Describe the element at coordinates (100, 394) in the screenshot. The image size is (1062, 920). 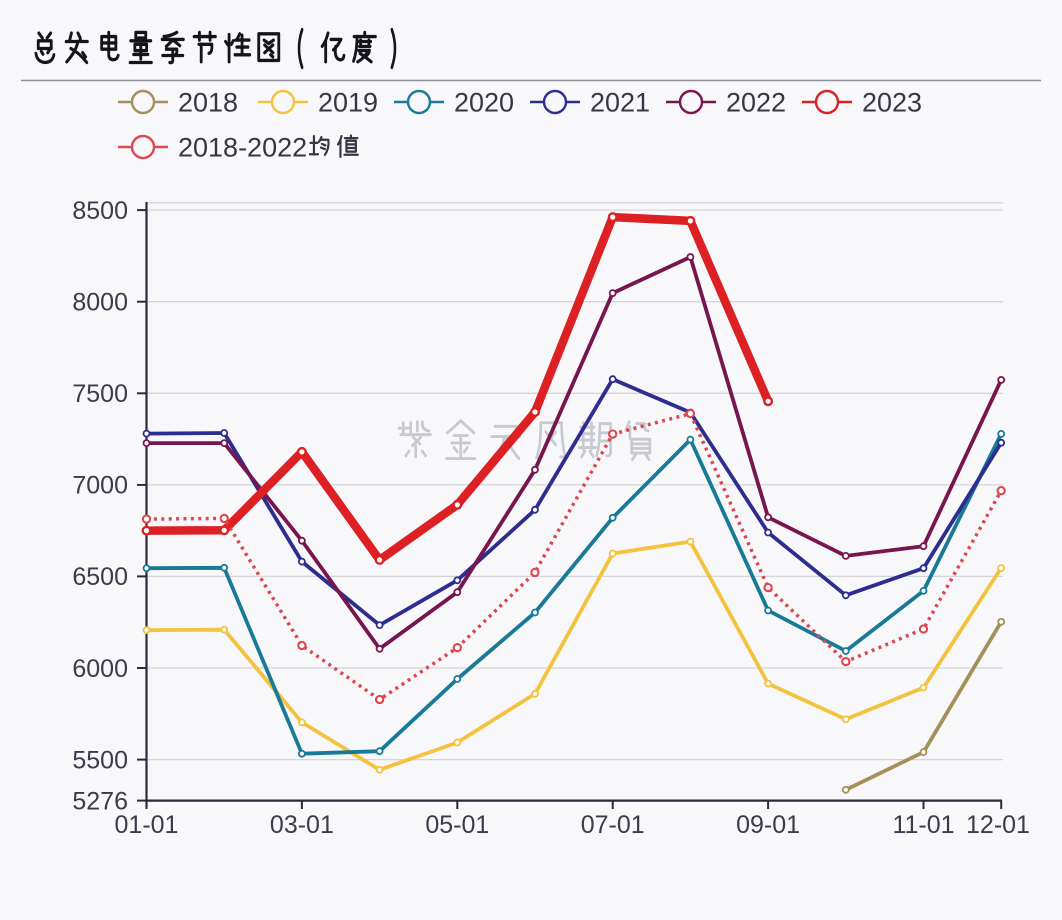
I see `svg-text: 7500` at that location.